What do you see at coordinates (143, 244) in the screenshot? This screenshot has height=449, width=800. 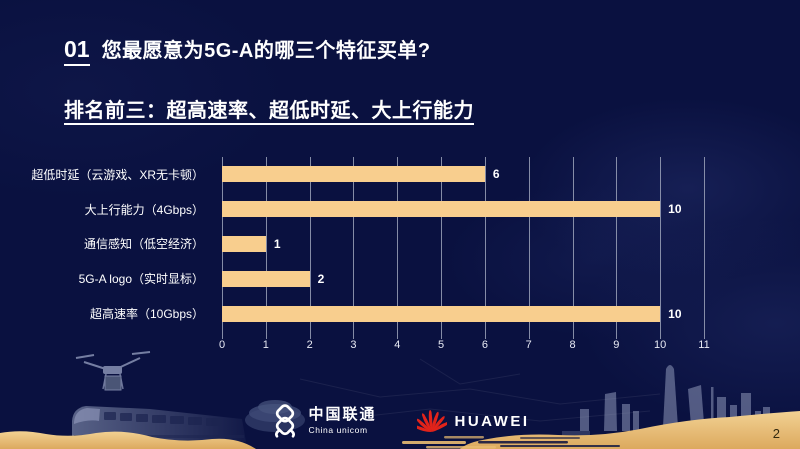 I see `category-label: 通信感知（低空经济）` at bounding box center [143, 244].